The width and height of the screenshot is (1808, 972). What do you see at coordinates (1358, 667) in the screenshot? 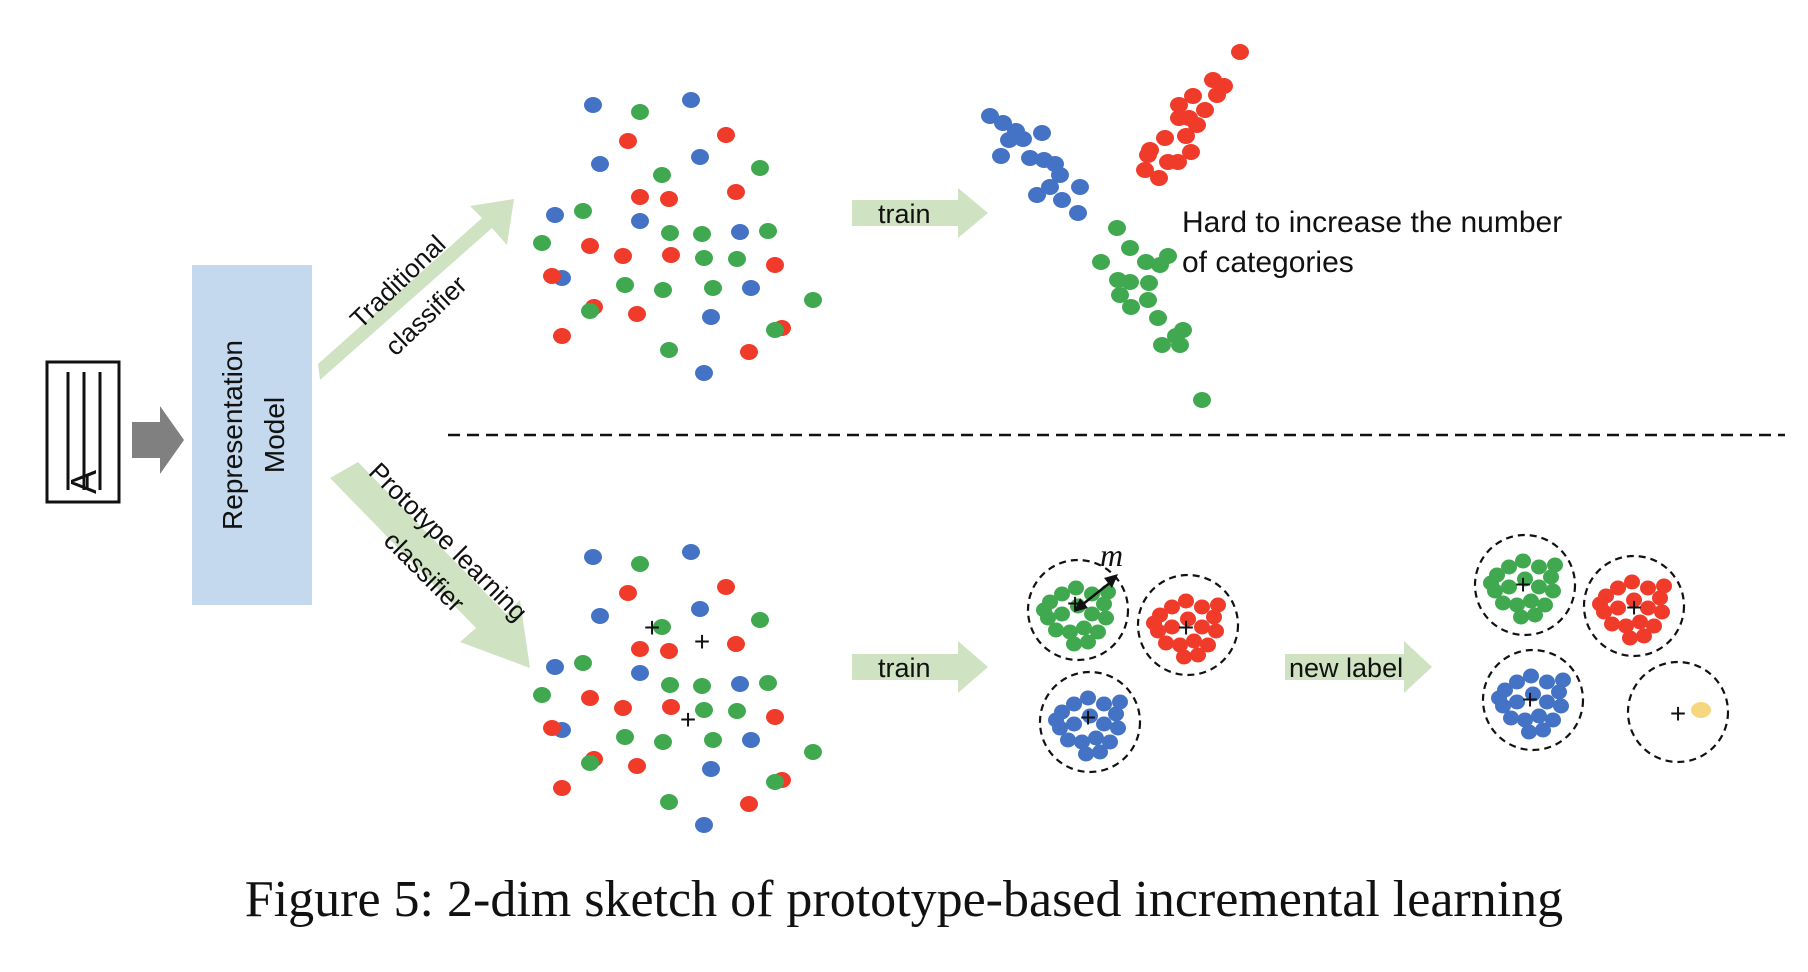
I see `new-label-arrow: new label` at bounding box center [1358, 667].